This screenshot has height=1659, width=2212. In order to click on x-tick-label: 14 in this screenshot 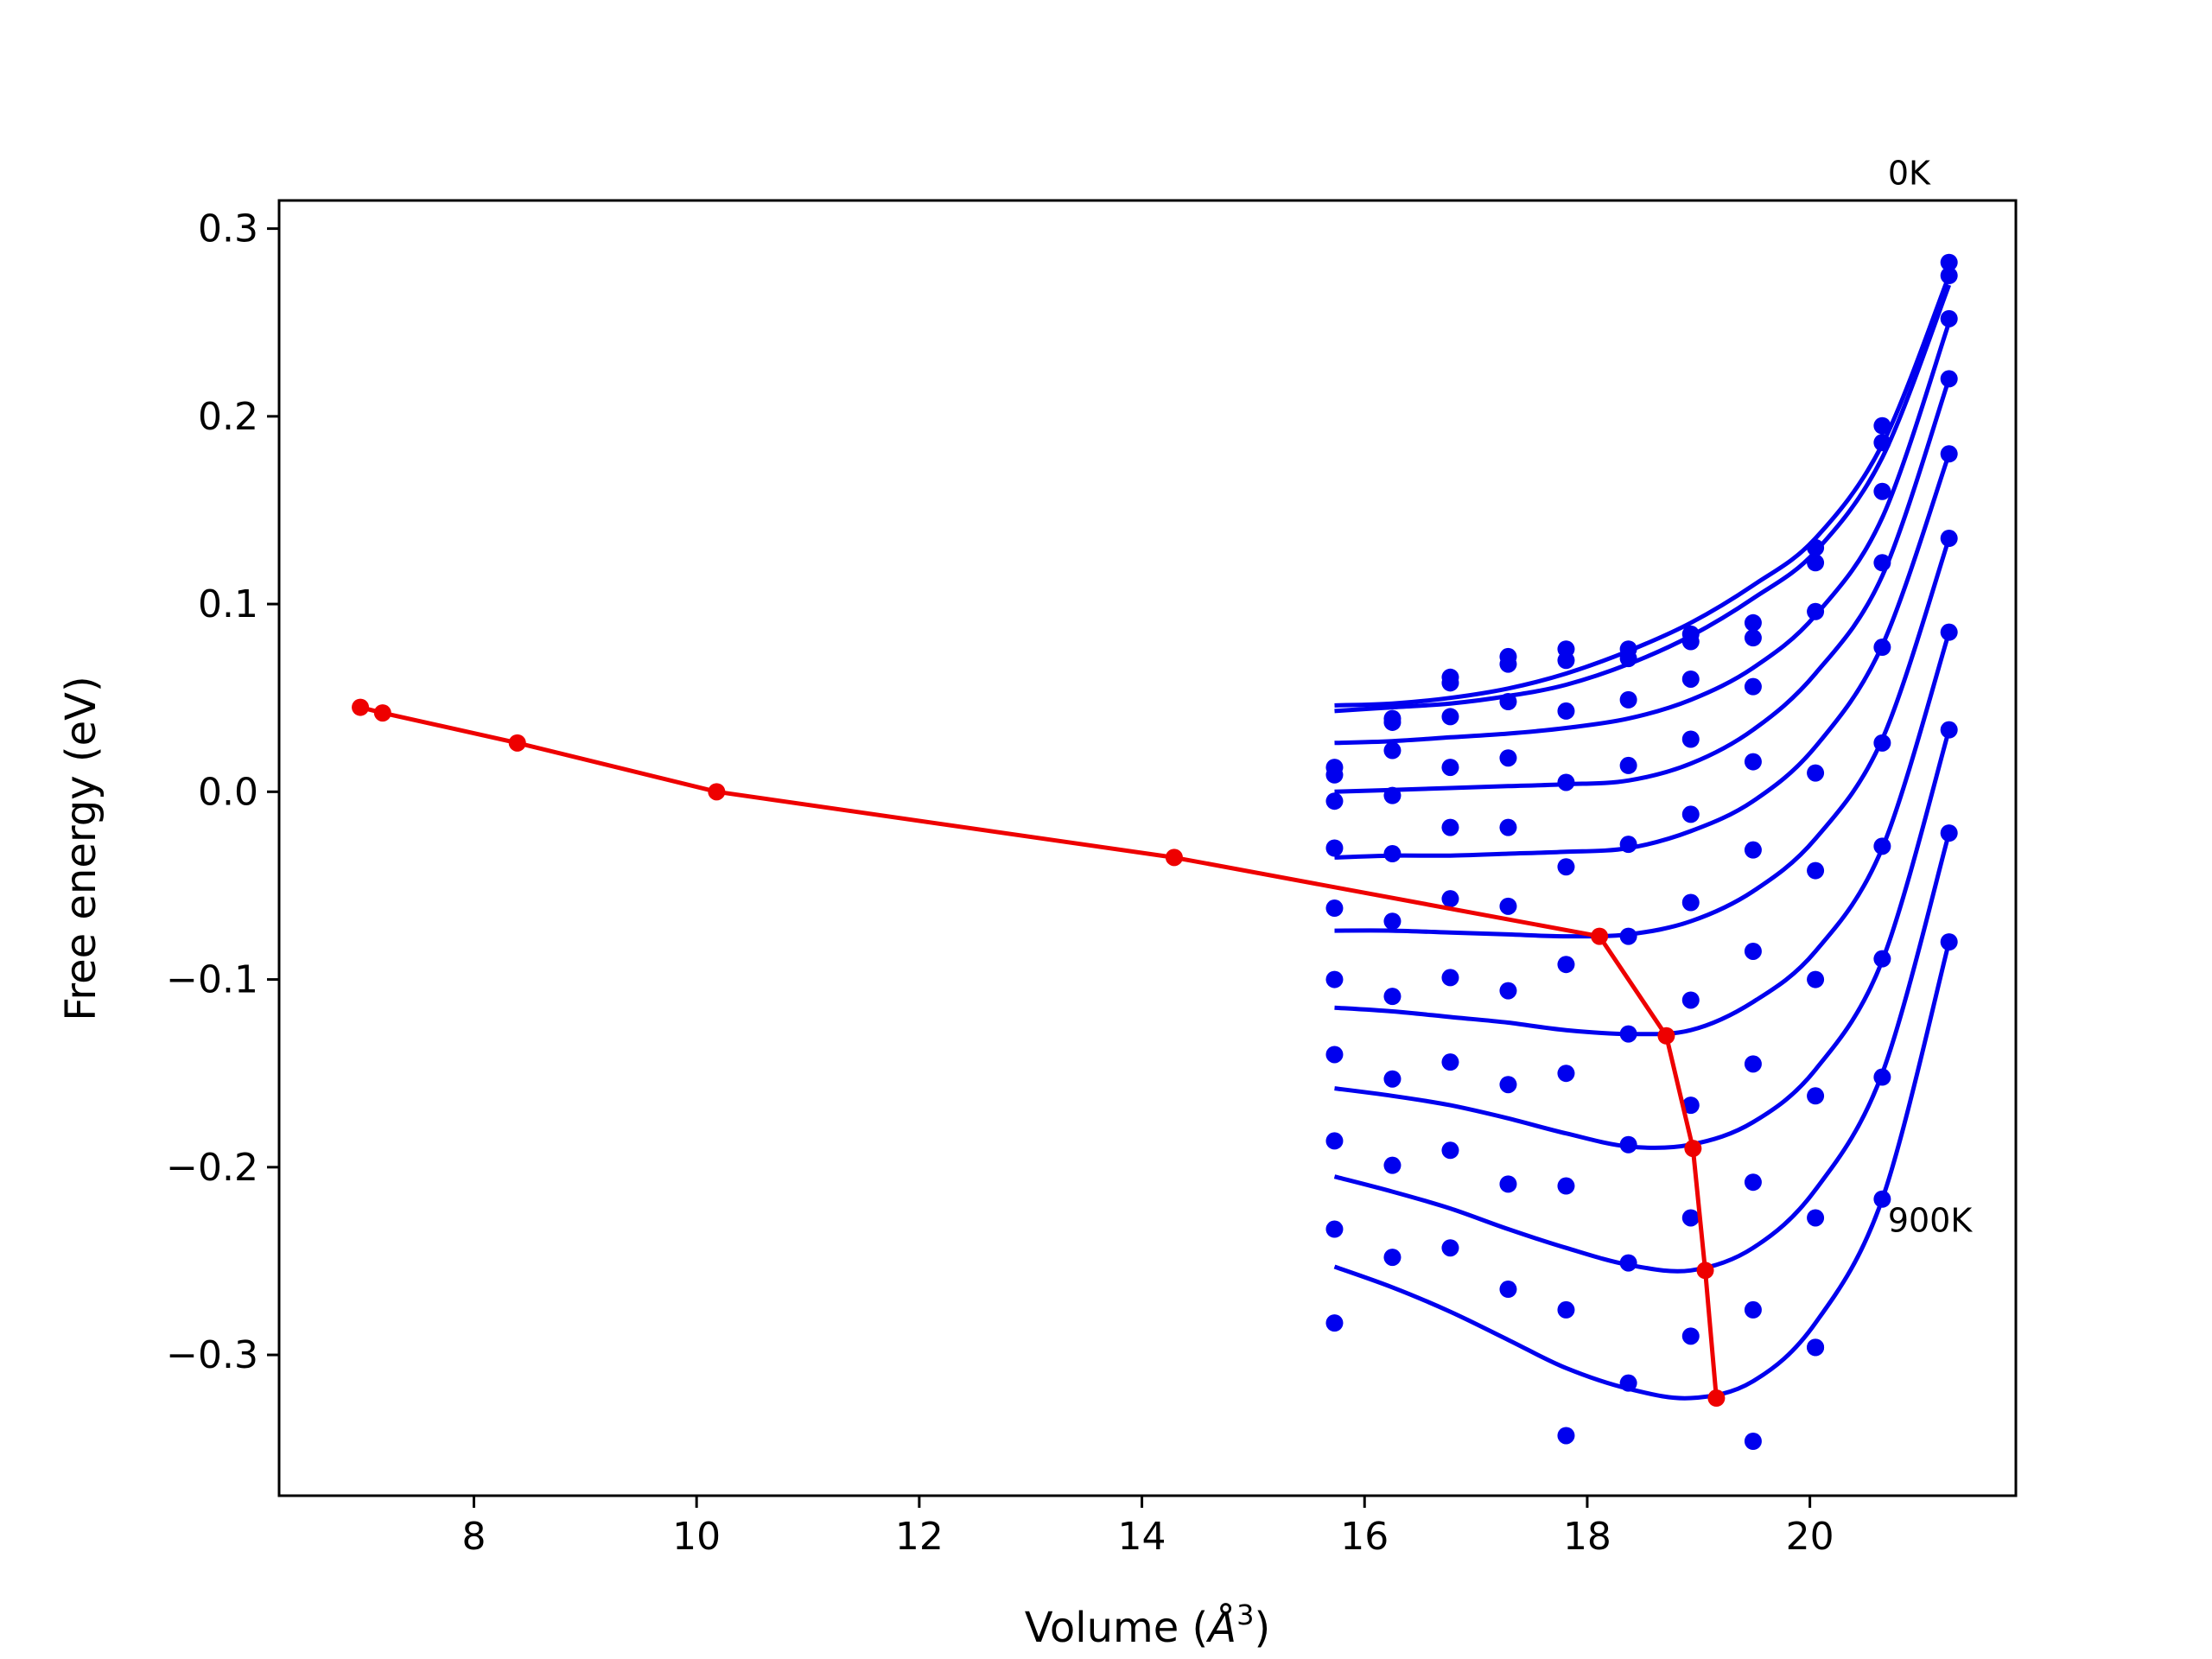, I will do `click(1142, 1537)`.